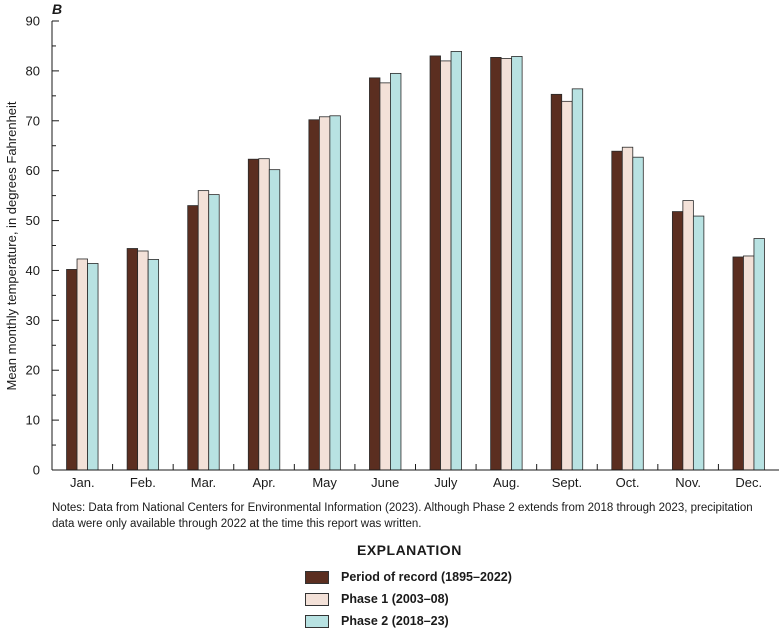 The width and height of the screenshot is (784, 632). What do you see at coordinates (426, 577) in the screenshot?
I see `legend-label-period-of-record: Period of record (1895–2022)` at bounding box center [426, 577].